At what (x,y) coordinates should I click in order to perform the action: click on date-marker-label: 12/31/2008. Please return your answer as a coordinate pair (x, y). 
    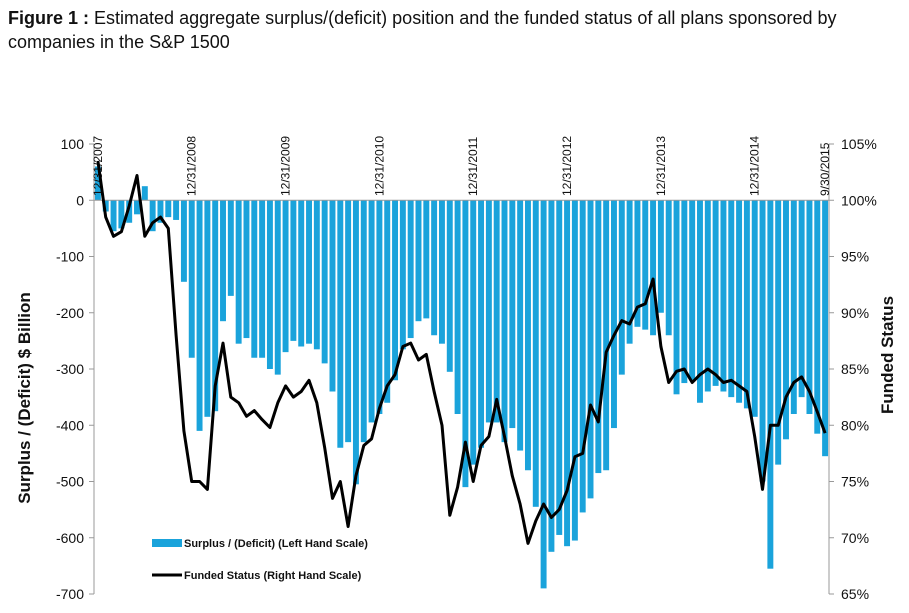
    Looking at the image, I should click on (192, 166).